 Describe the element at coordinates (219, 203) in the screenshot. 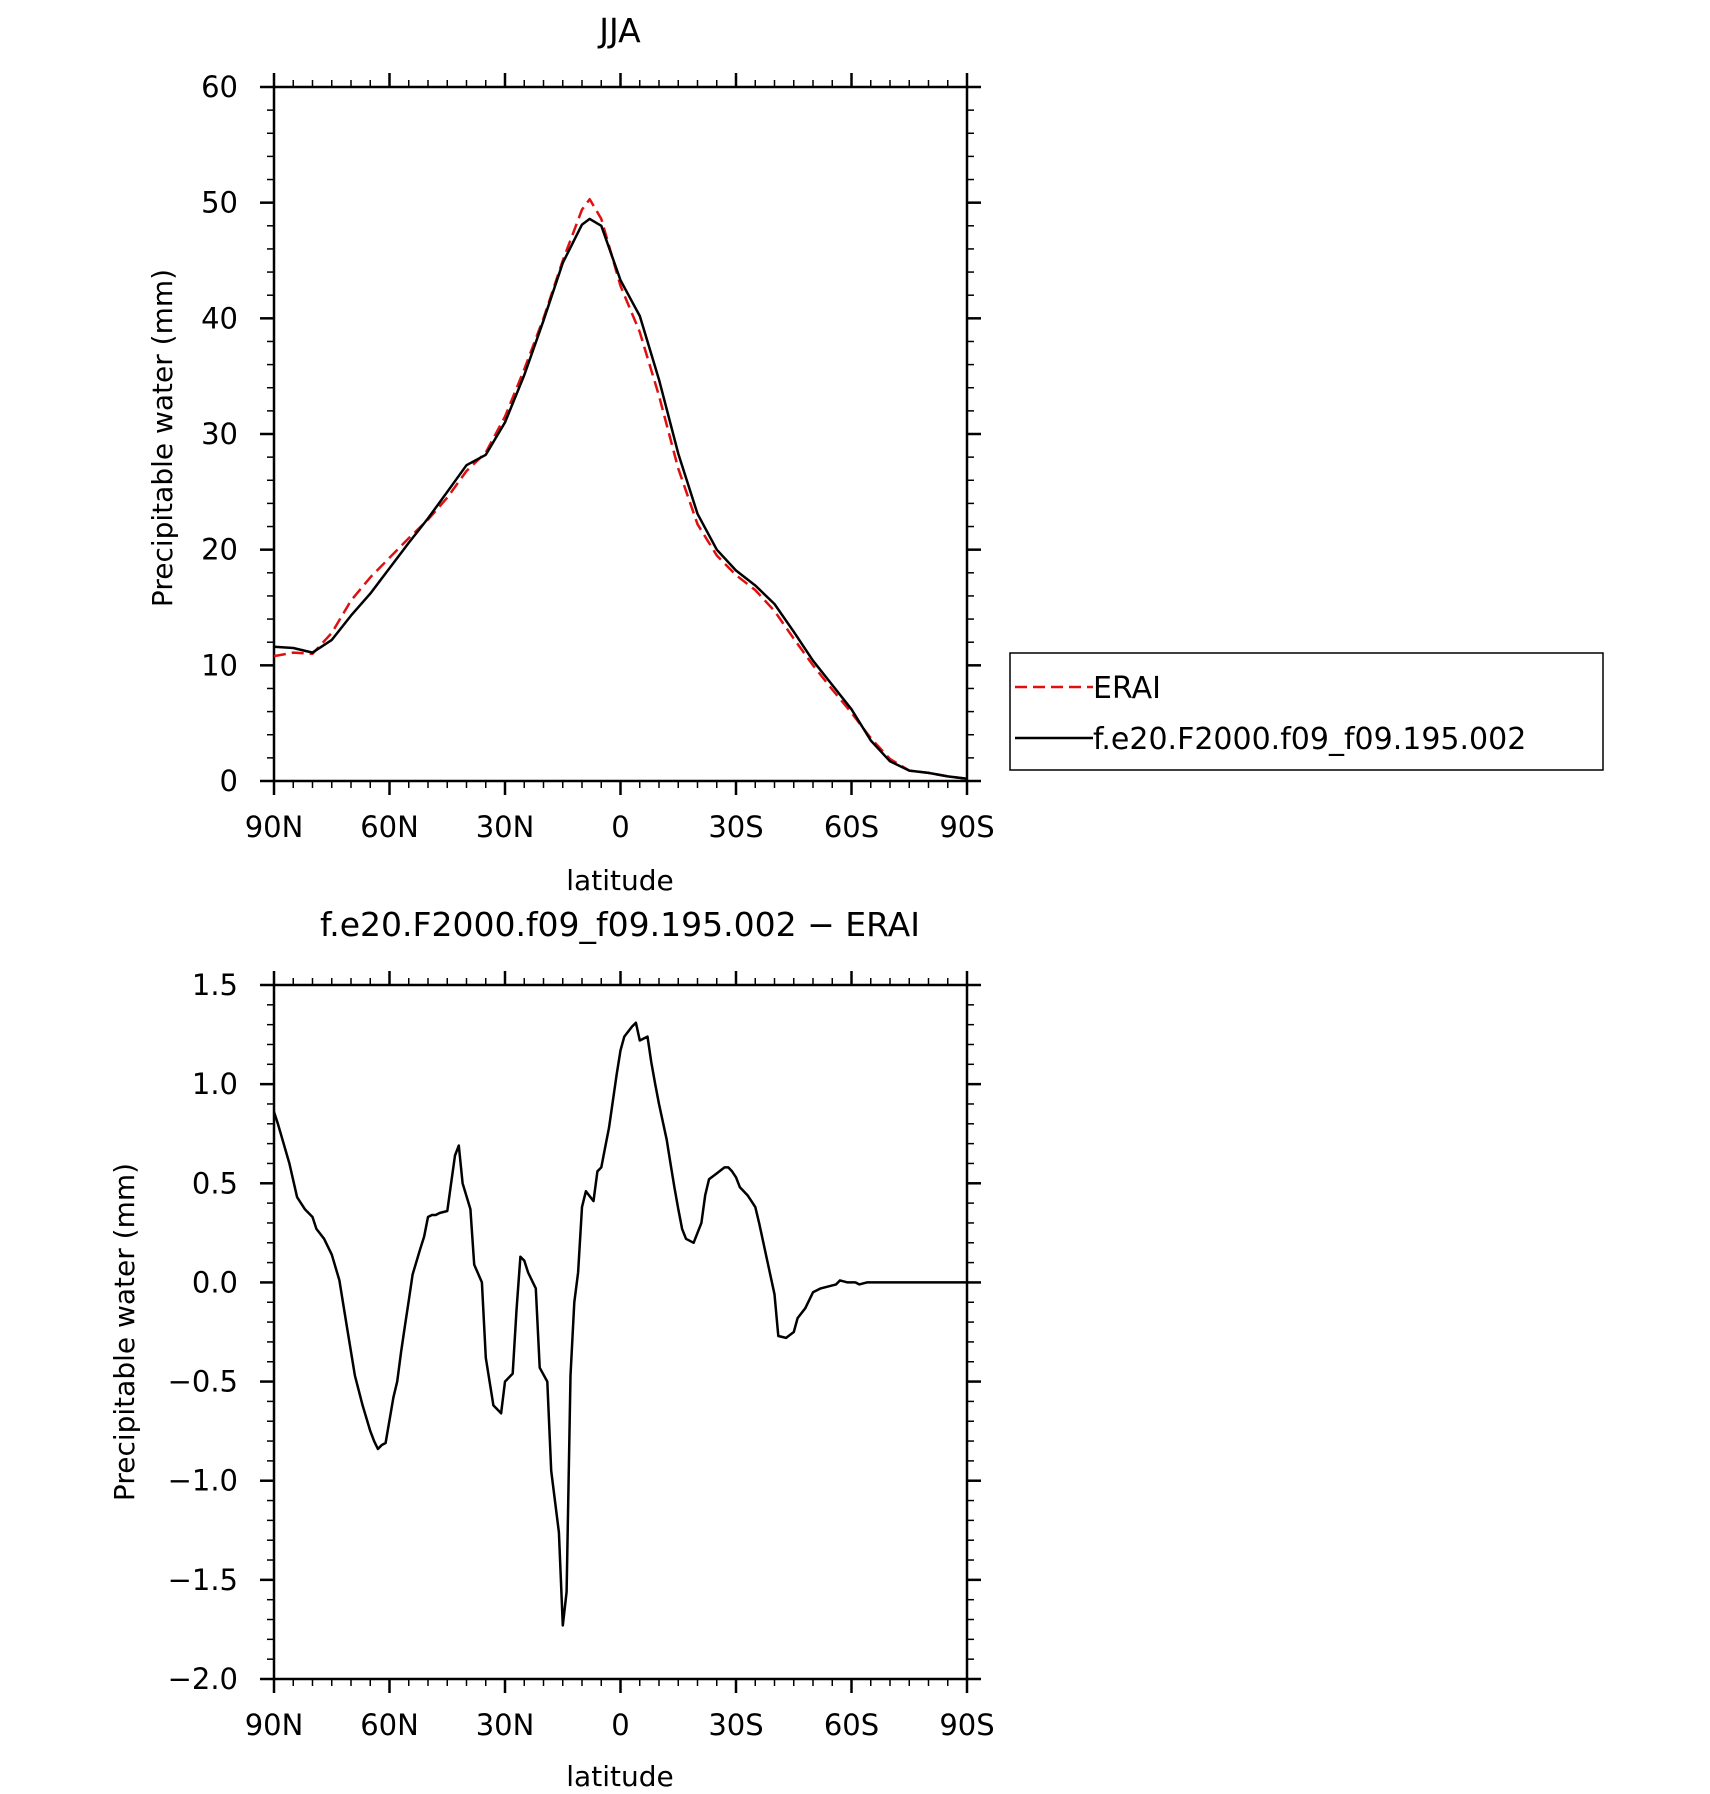

I see `y-tick-label: 50` at that location.